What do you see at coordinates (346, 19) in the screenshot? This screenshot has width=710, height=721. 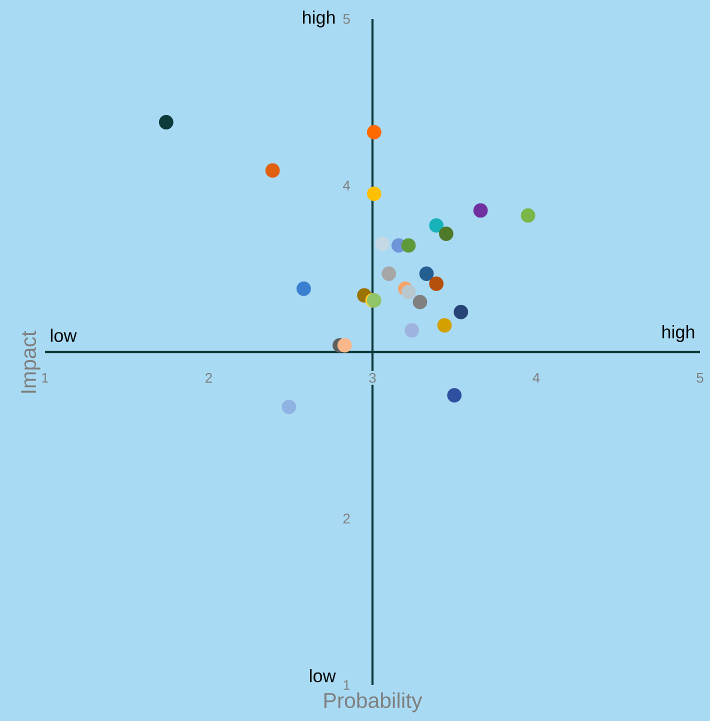 I see `y-tick-label: 5` at bounding box center [346, 19].